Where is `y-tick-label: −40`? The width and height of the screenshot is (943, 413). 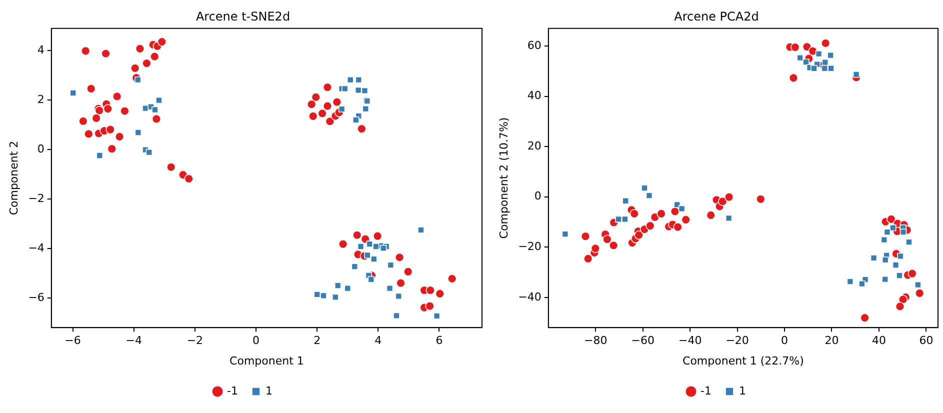 y-tick-label: −40 is located at coordinates (530, 297).